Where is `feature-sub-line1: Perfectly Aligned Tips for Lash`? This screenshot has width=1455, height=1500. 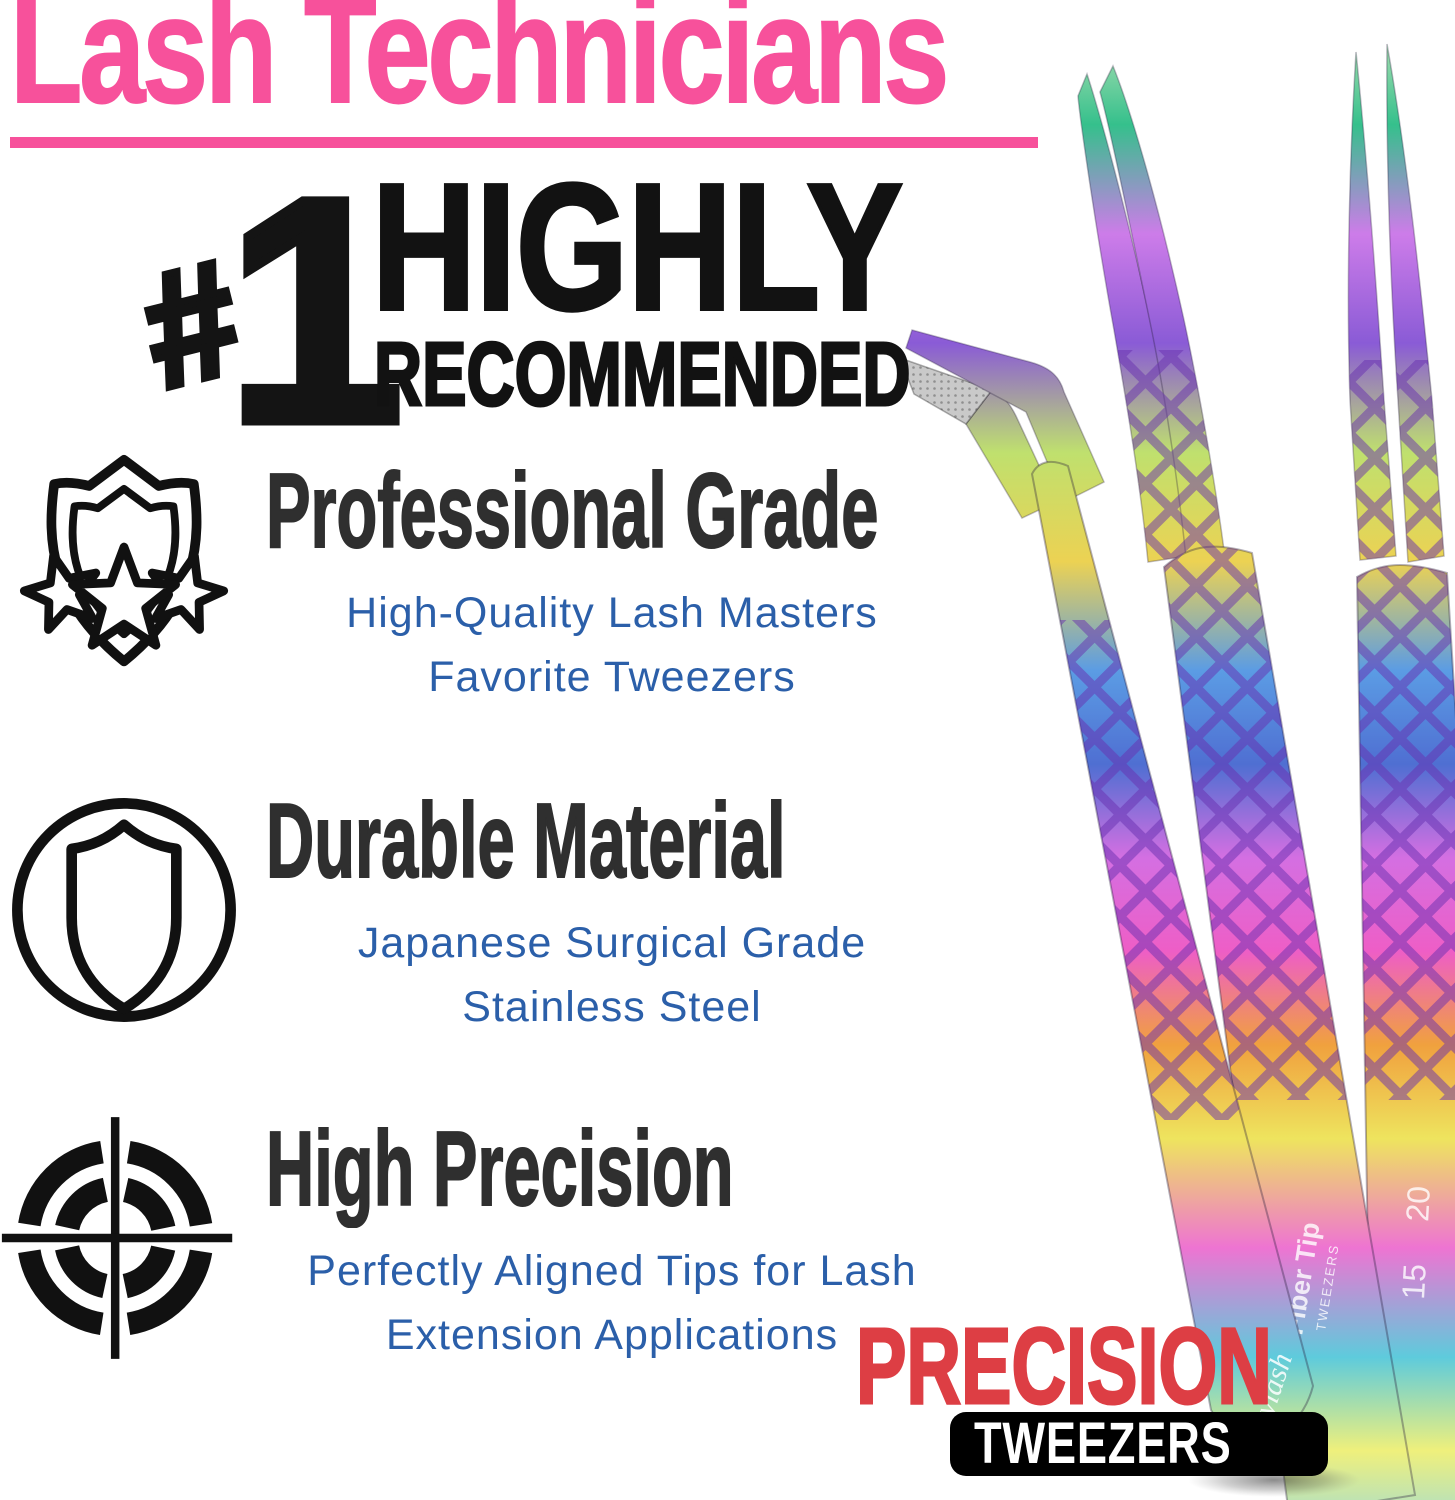
feature-sub-line1: Perfectly Aligned Tips for Lash is located at coordinates (612, 1271).